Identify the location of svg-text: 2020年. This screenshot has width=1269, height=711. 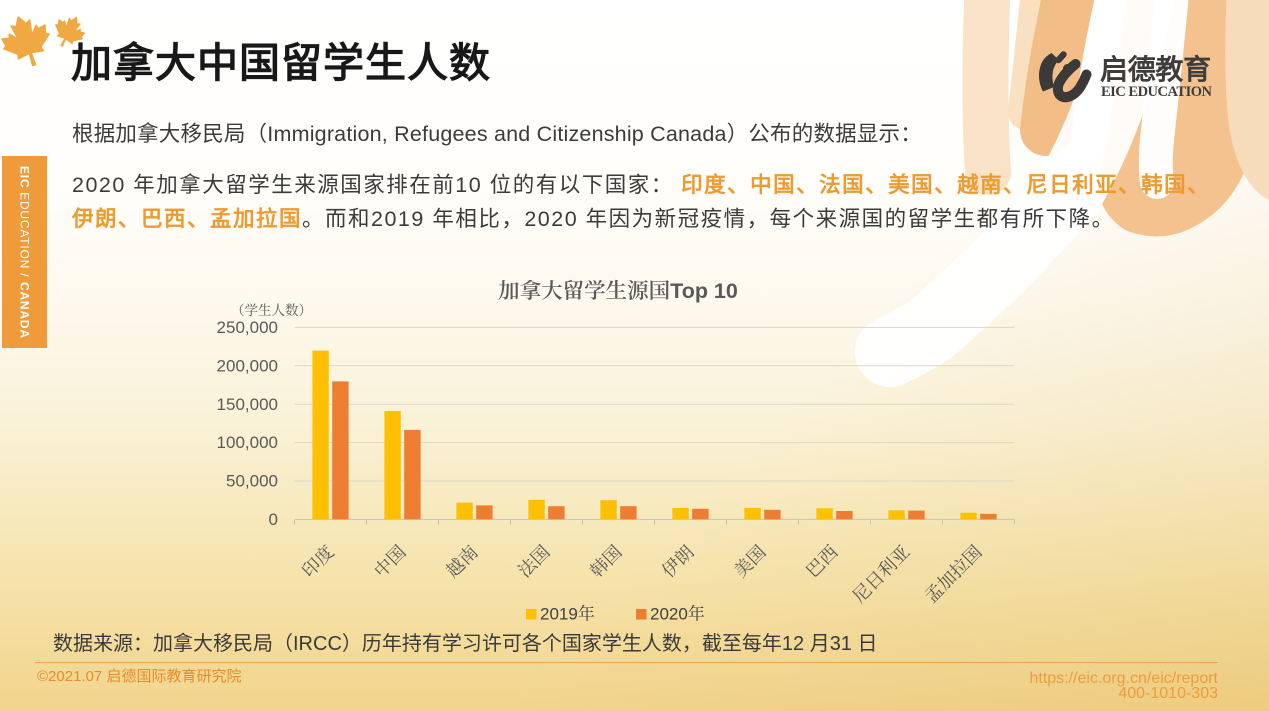
(677, 614).